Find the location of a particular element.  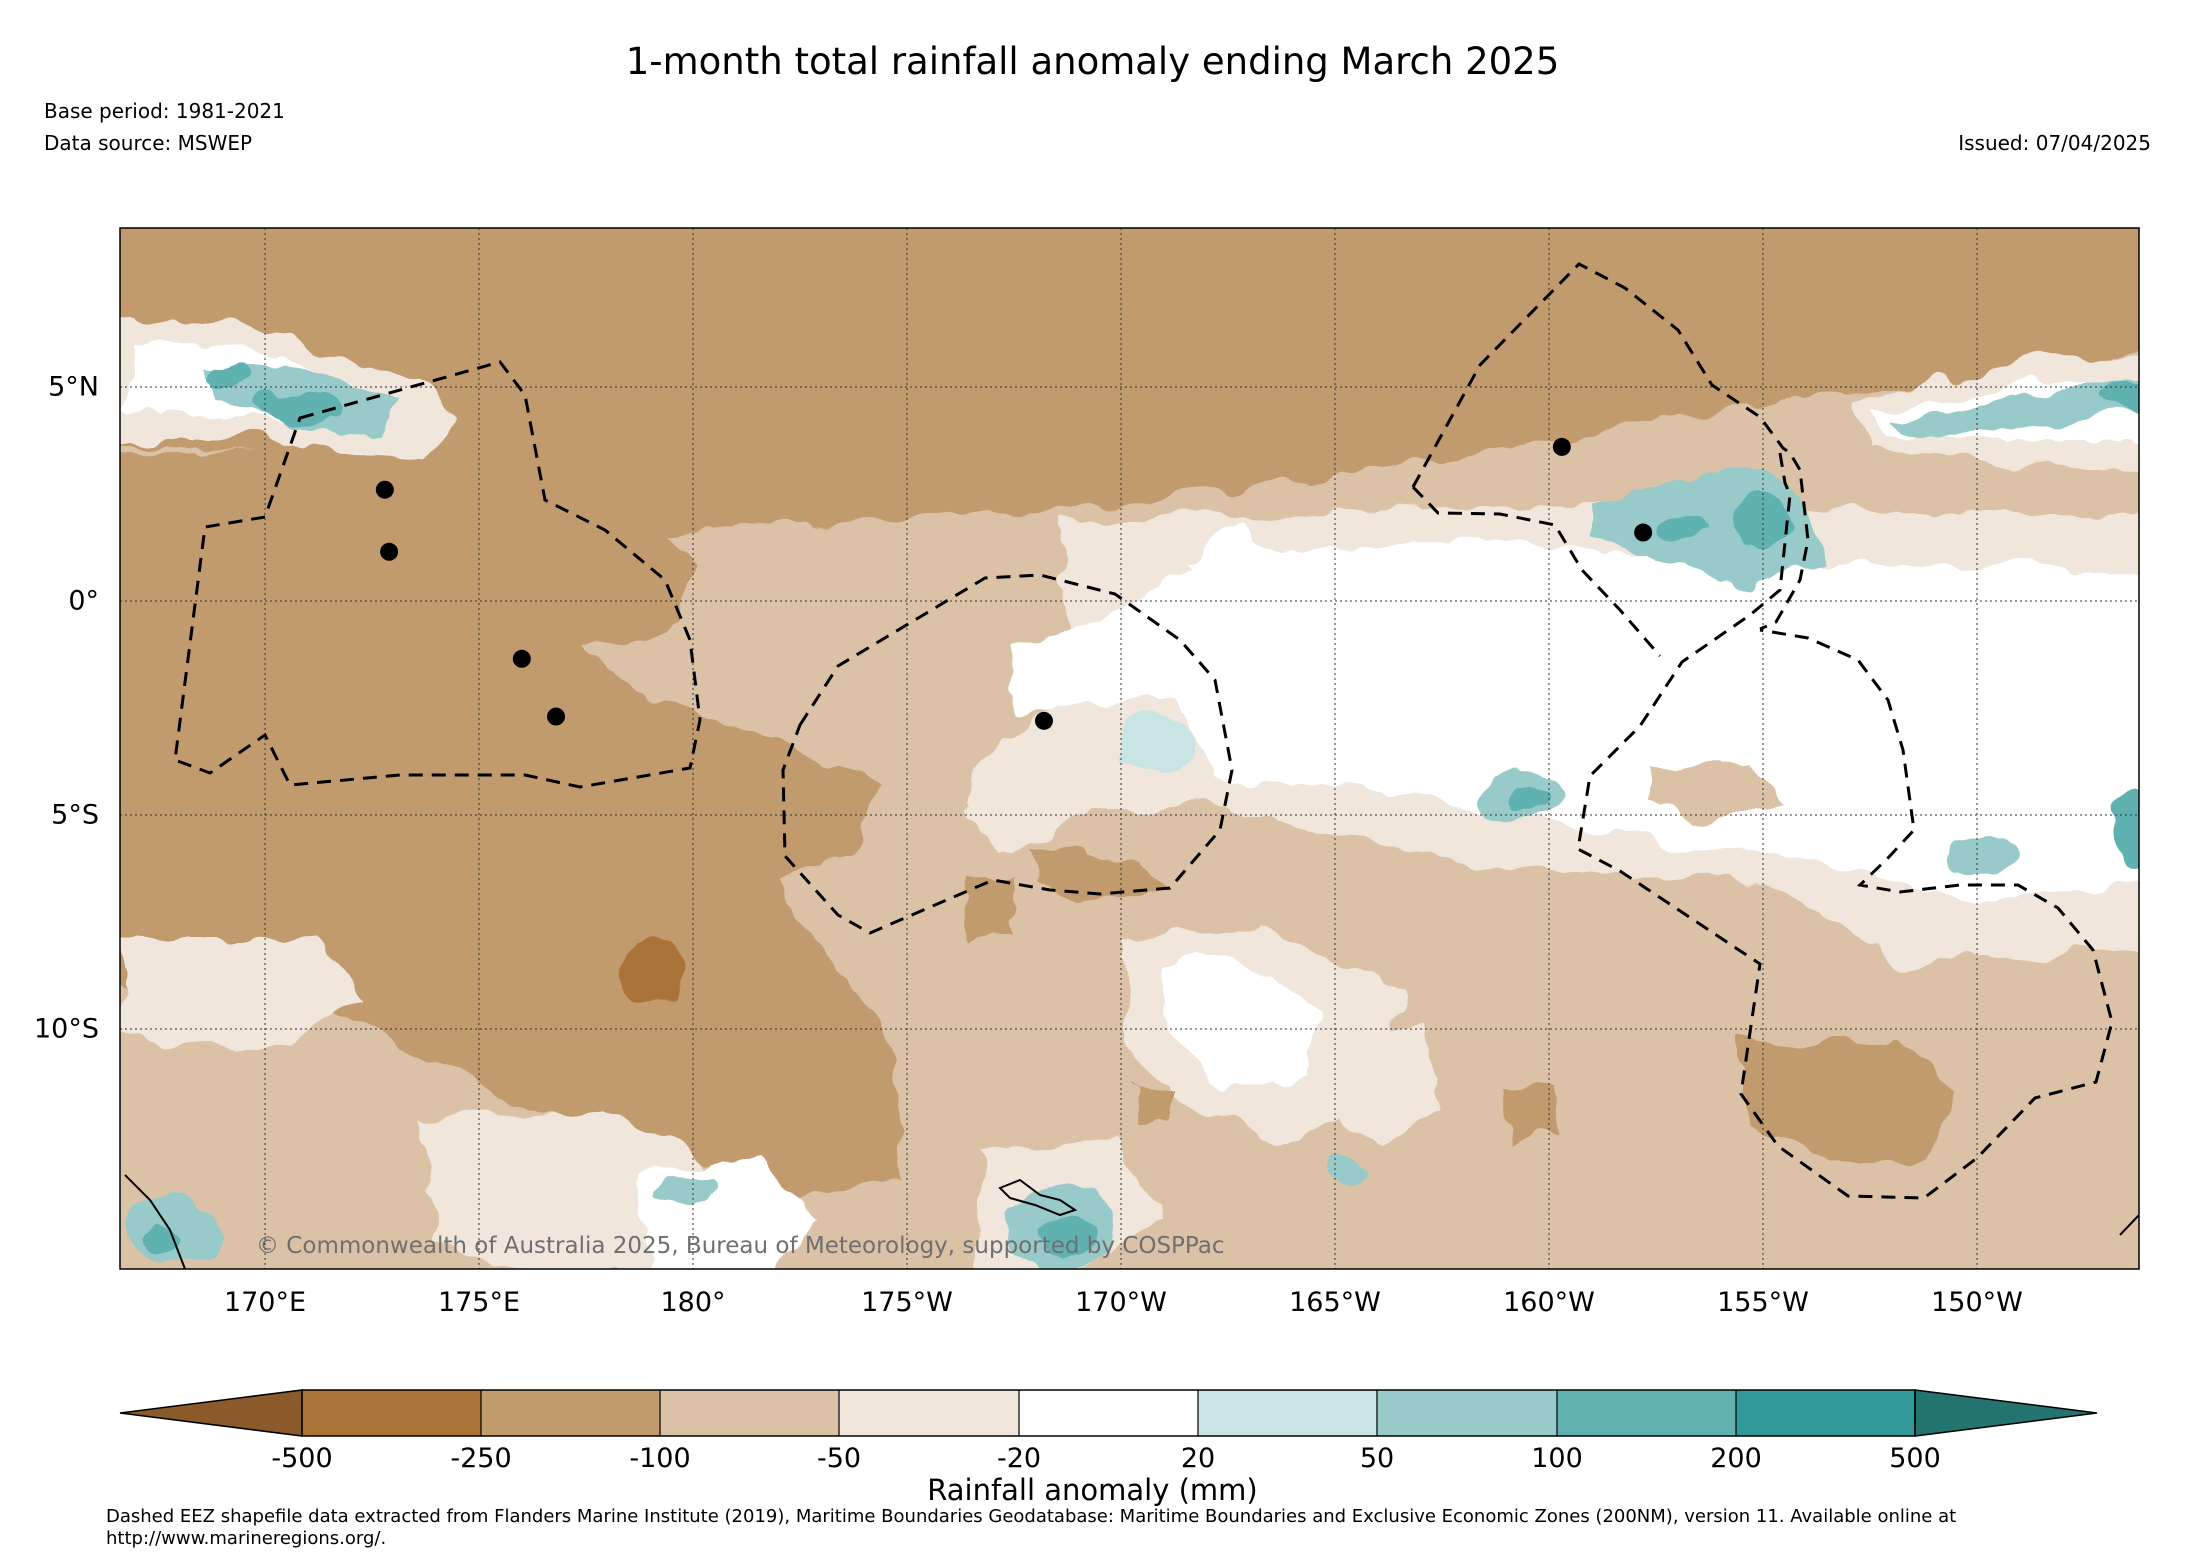

colorbar-tick: -250 is located at coordinates (481, 1458).